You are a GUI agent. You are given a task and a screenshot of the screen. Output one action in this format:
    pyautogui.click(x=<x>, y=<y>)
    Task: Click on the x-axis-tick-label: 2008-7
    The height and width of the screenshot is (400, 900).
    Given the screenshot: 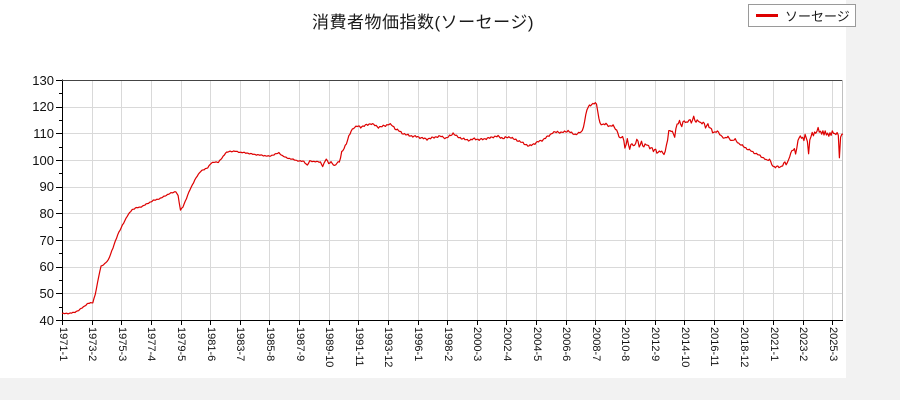 What is the action you would take?
    pyautogui.click(x=595, y=344)
    